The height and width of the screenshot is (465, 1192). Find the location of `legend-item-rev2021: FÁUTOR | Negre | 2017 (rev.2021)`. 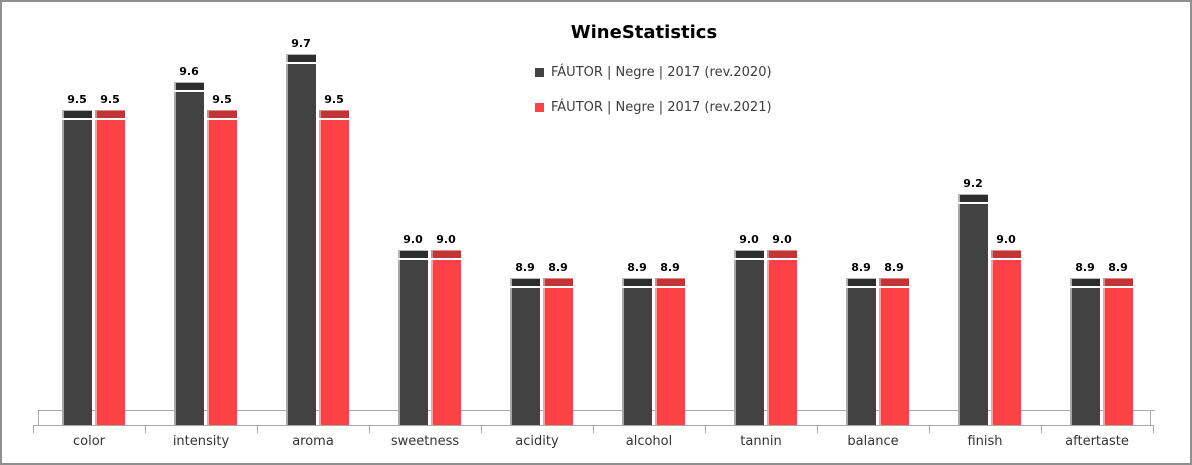

legend-item-rev2021: FÁUTOR | Negre | 2017 (rev.2021) is located at coordinates (653, 107).